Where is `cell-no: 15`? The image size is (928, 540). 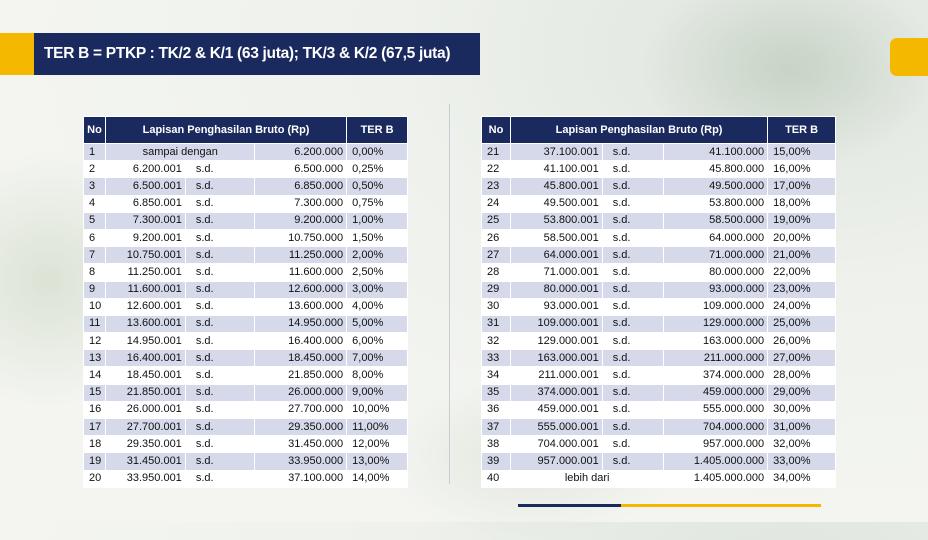 cell-no: 15 is located at coordinates (94, 392).